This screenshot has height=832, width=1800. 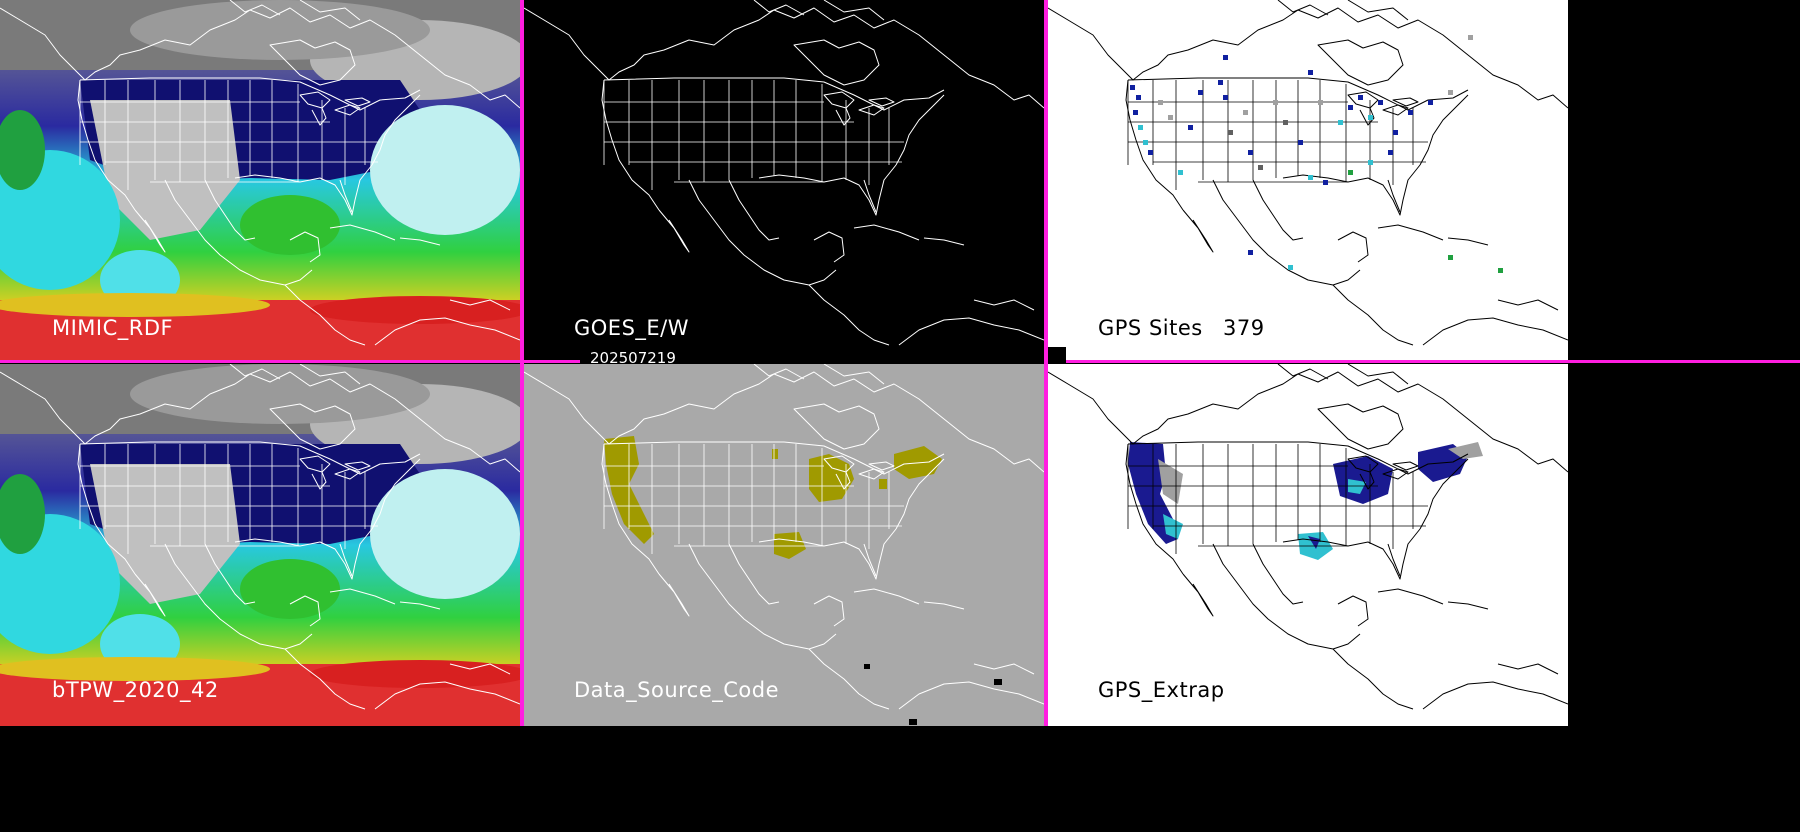 I want to click on tpw-map-mimic, so click(x=260, y=180).